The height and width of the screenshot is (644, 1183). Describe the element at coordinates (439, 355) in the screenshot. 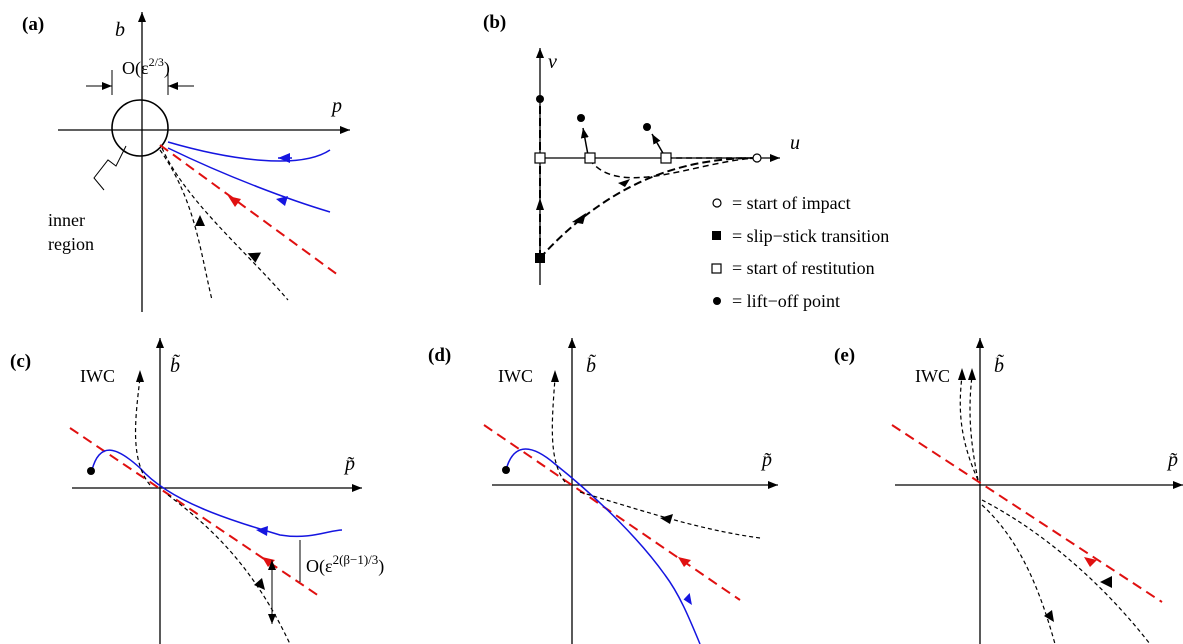

I see `panel-d-label: (d)` at that location.